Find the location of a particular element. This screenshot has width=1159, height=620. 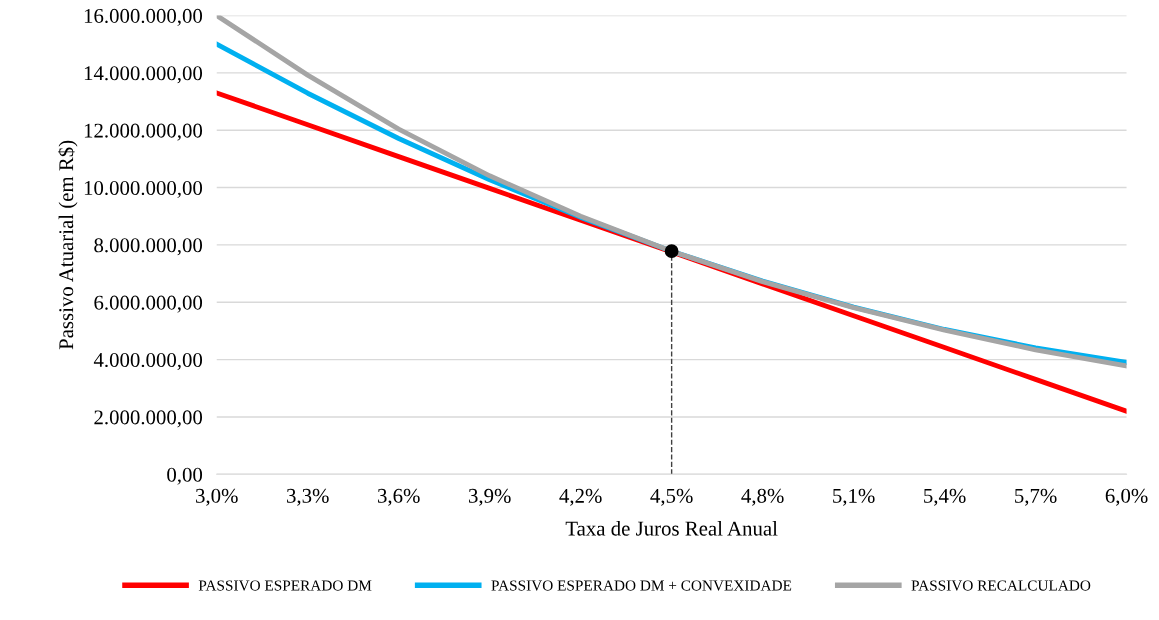

y-tick-label: 6.000.000,00 is located at coordinates (148, 304).